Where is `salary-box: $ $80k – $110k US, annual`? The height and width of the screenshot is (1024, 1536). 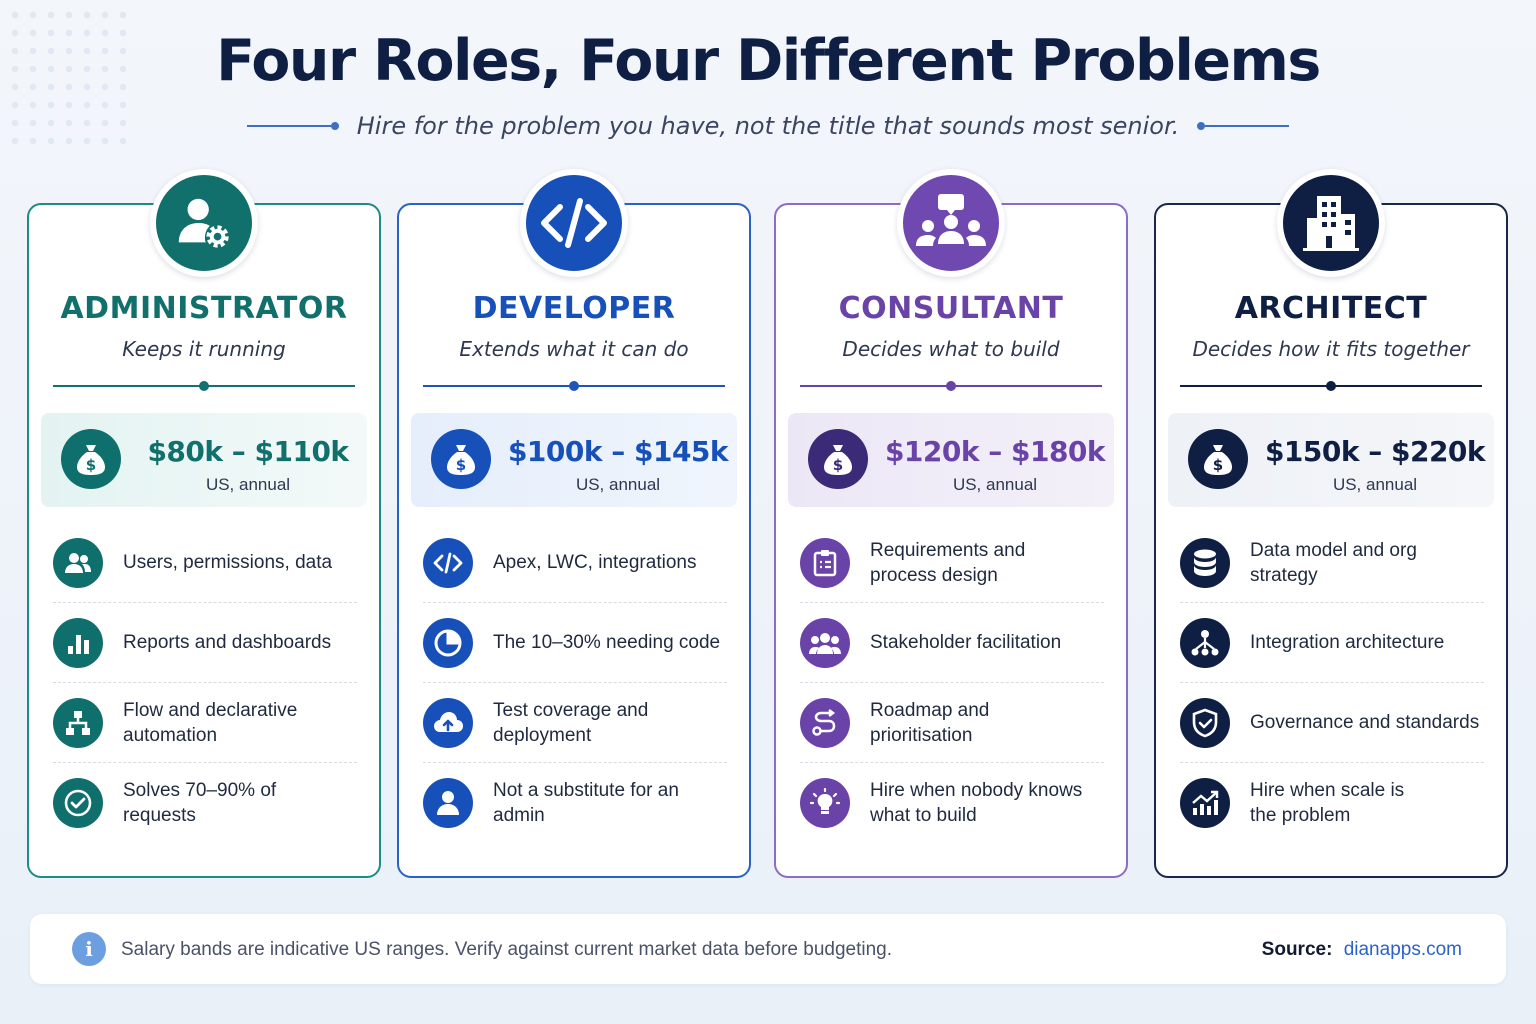
salary-box: $ $80k – $110k US, annual is located at coordinates (204, 460).